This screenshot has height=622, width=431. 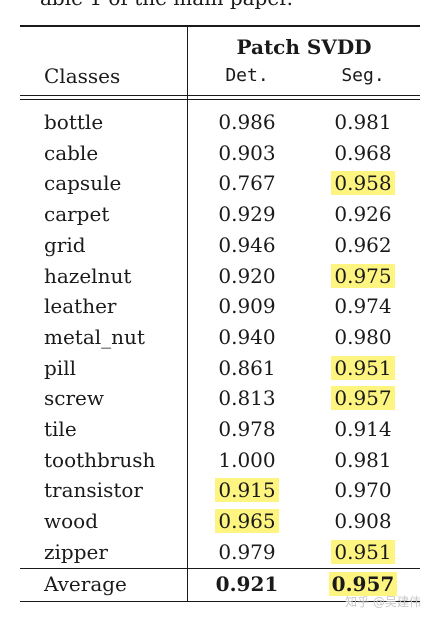 I want to click on det-value: 0.903, so click(x=247, y=152).